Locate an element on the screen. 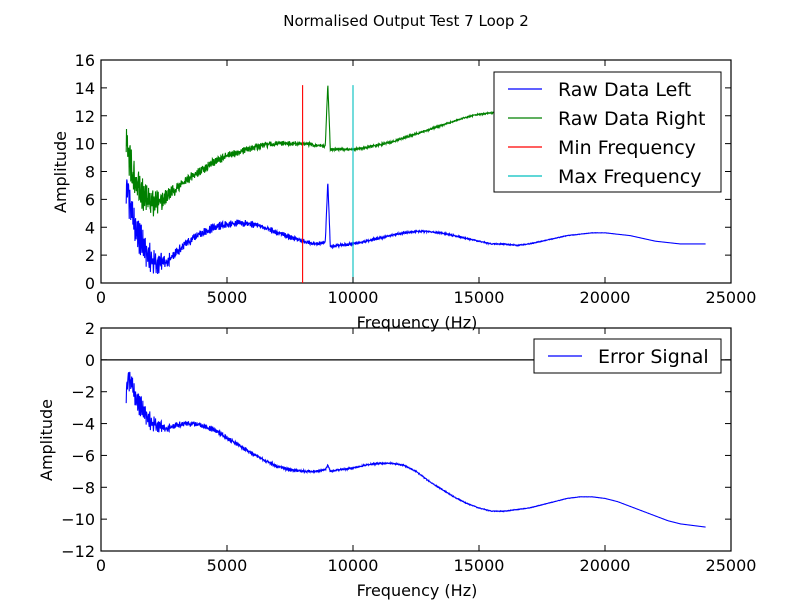 The image size is (812, 612). y-tick-label: 16 is located at coordinates (85, 60).